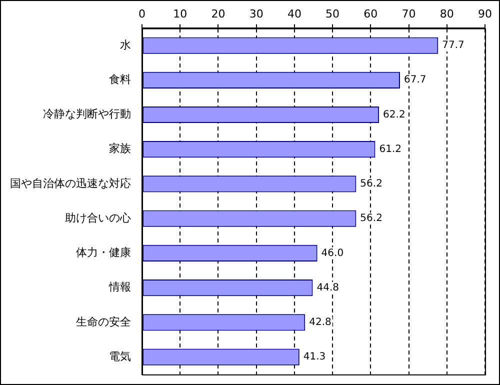  What do you see at coordinates (103, 253) in the screenshot?
I see `y-tick-label: 体力・健康` at bounding box center [103, 253].